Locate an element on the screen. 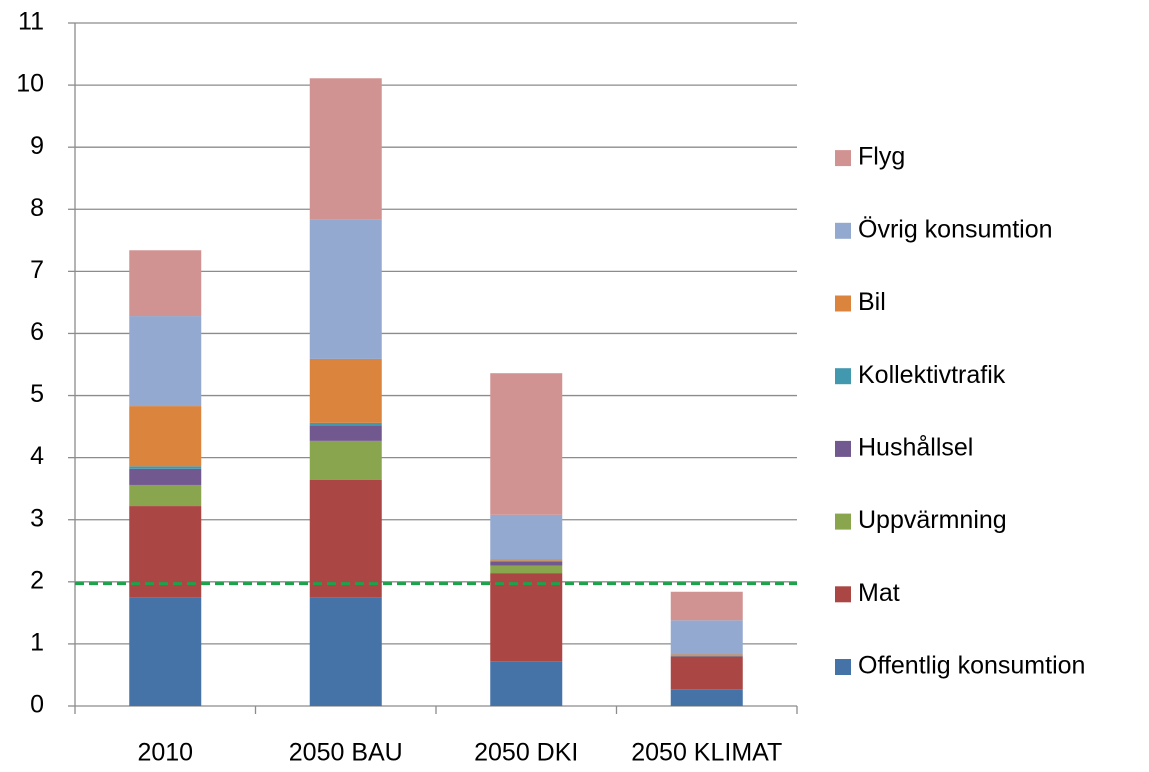 Image resolution: width=1149 pixels, height=772 pixels. legend-label: Mat is located at coordinates (879, 593).